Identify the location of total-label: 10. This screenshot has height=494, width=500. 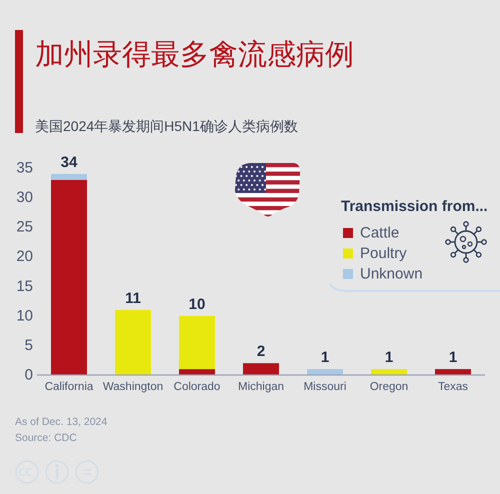
(197, 304).